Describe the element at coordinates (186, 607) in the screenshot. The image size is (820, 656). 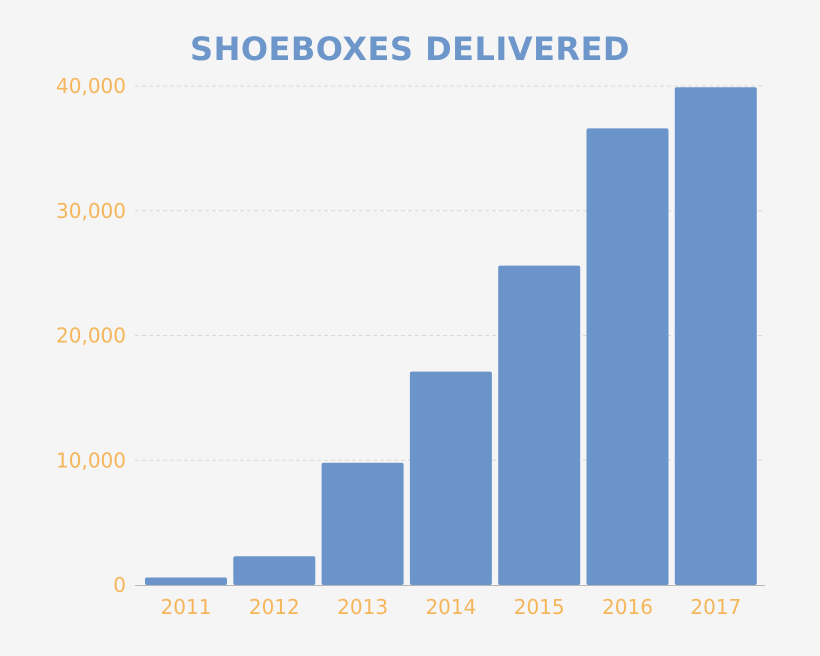
I see `x-tick-label: 2011` at that location.